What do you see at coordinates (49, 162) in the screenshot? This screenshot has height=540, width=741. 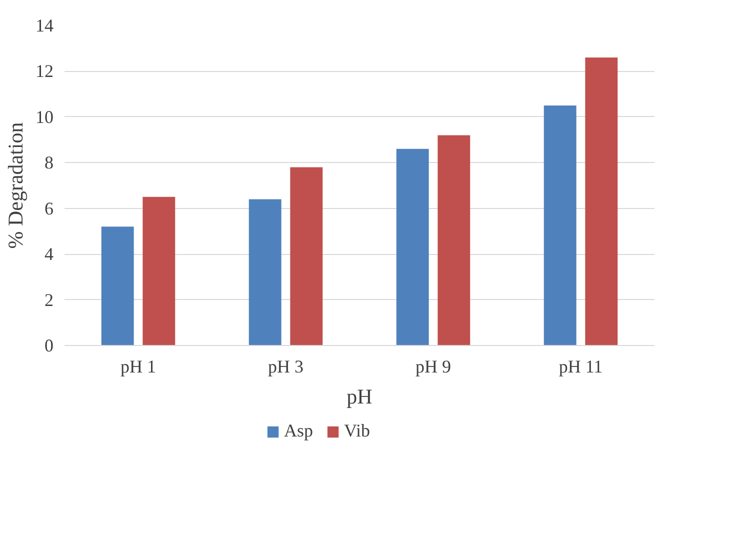 I see `y-tick-label: 8` at bounding box center [49, 162].